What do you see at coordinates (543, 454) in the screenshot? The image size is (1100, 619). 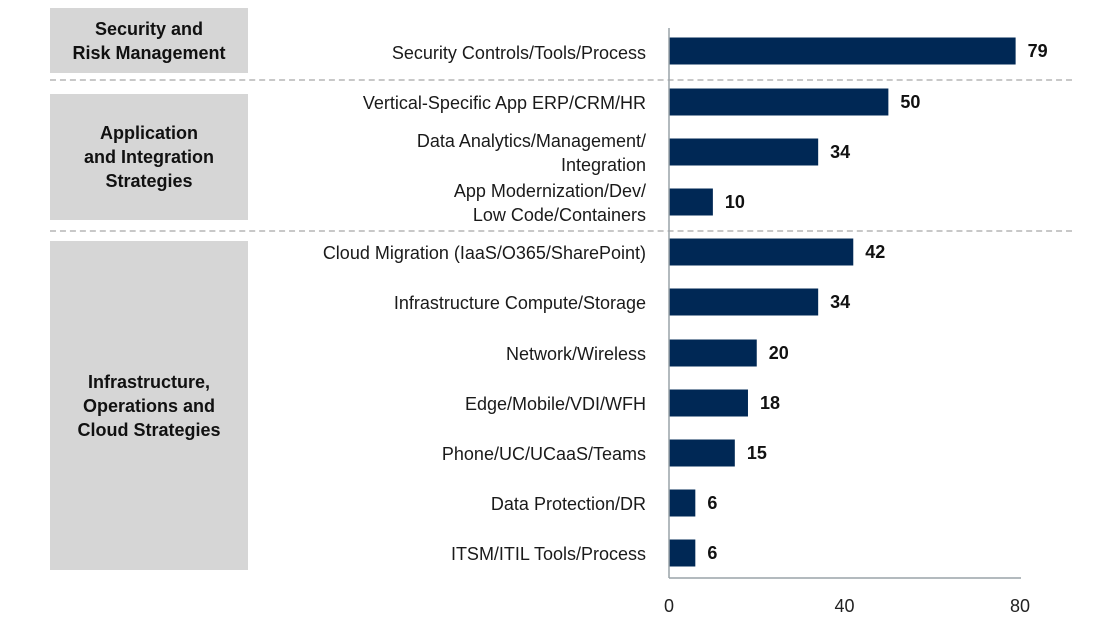 I see `category-label: Phone/UC/UCaaS/Teams` at bounding box center [543, 454].